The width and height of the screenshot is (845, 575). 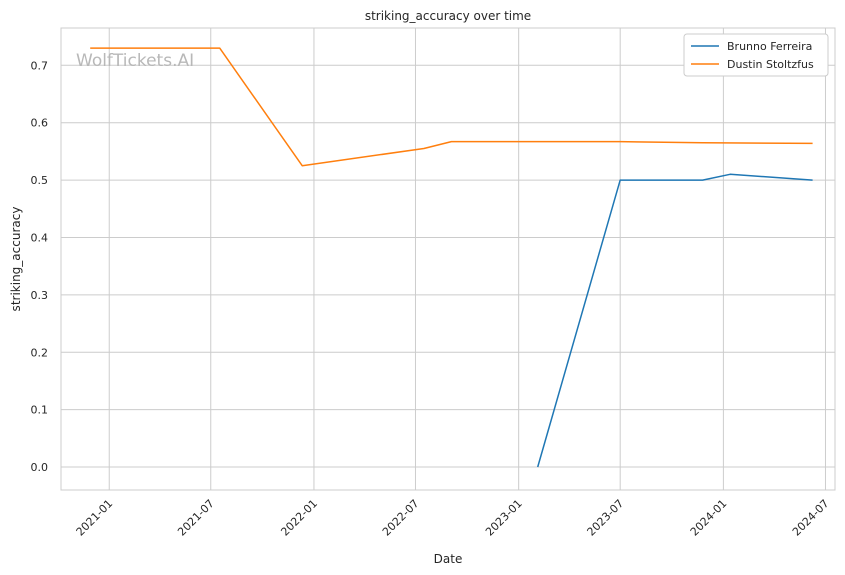 What do you see at coordinates (40, 352) in the screenshot?
I see `y-tick-label: 0.2` at bounding box center [40, 352].